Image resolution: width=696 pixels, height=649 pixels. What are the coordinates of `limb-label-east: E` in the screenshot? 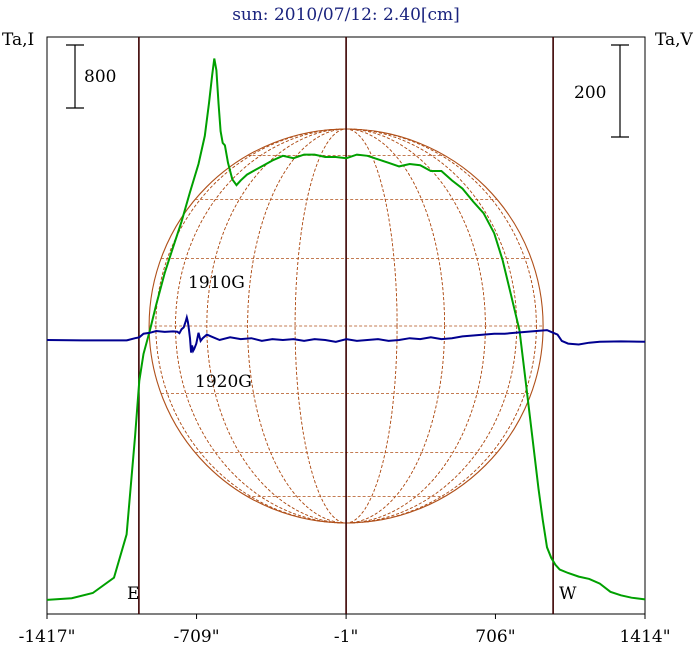 It's located at (133, 594).